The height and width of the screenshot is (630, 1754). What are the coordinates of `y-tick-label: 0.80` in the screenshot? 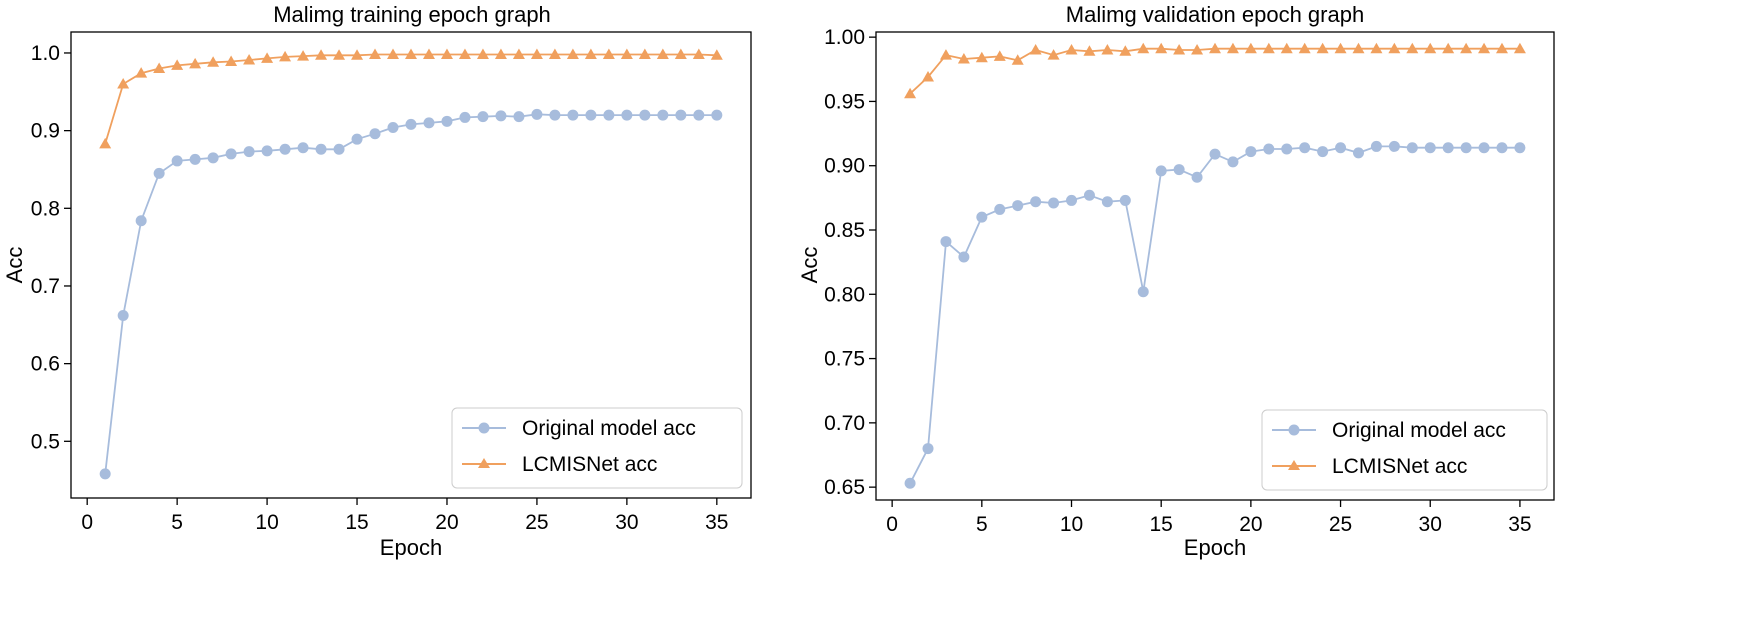 It's located at (844, 294).